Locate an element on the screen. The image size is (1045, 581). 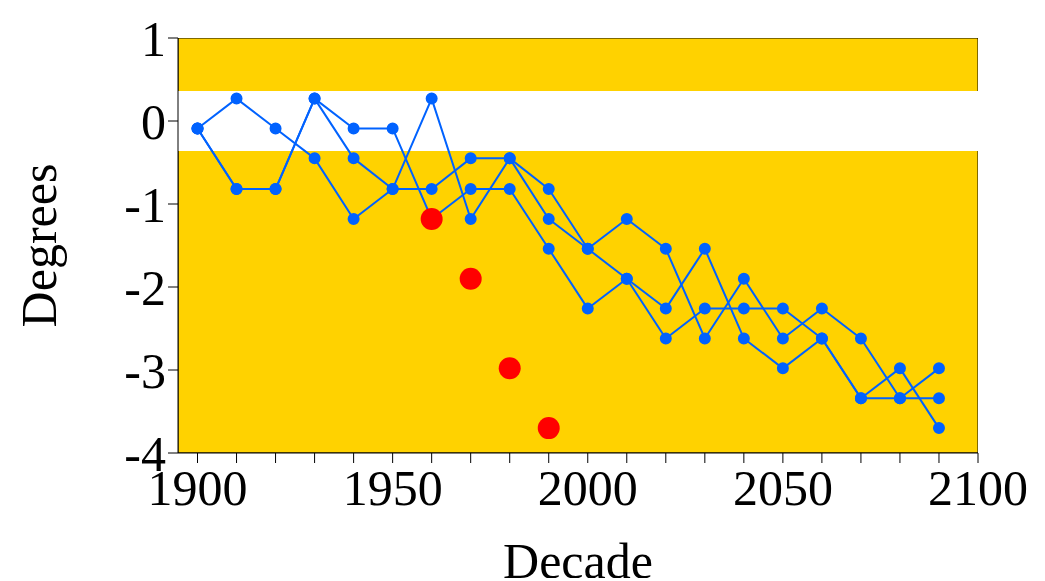
x-tick-label: 2000 is located at coordinates (587, 487).